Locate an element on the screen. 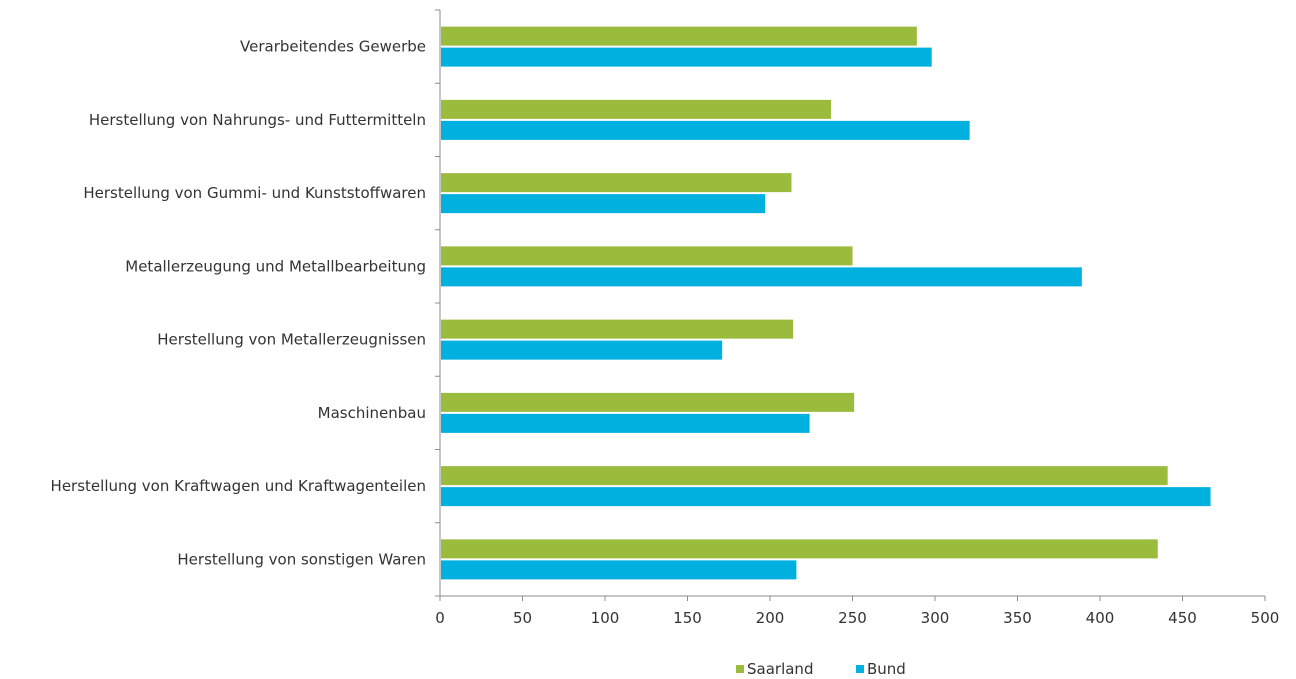  category-label: Verarbeitendes Gewerbe is located at coordinates (333, 47).